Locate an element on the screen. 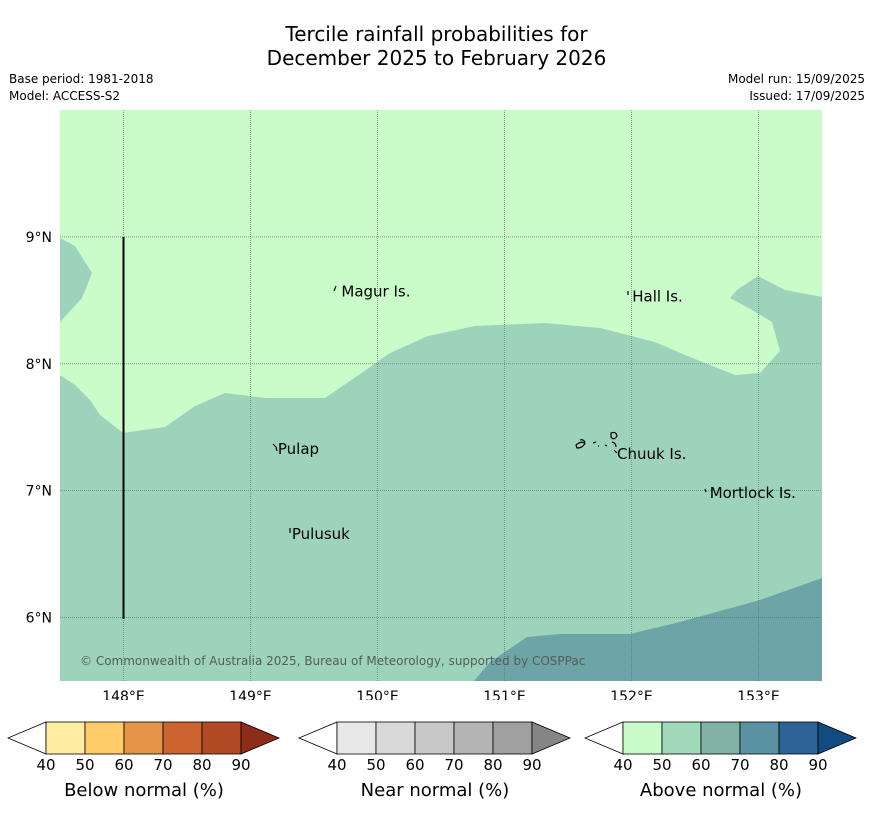 Image resolution: width=873 pixels, height=816 pixels. lon-tick-label: 148°E is located at coordinates (123, 694).